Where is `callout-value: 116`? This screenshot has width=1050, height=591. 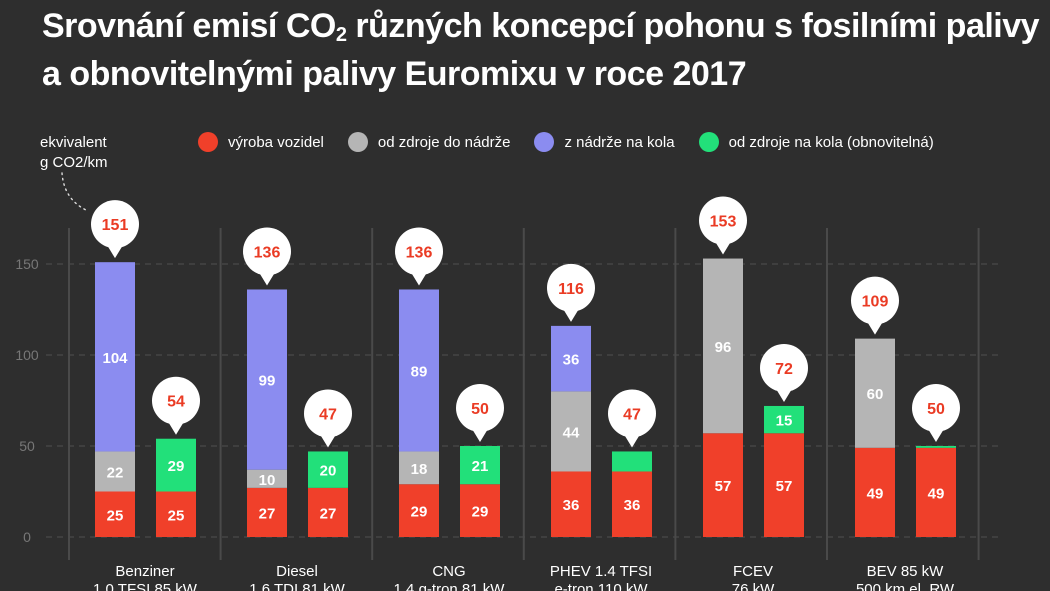 callout-value: 116 is located at coordinates (571, 289).